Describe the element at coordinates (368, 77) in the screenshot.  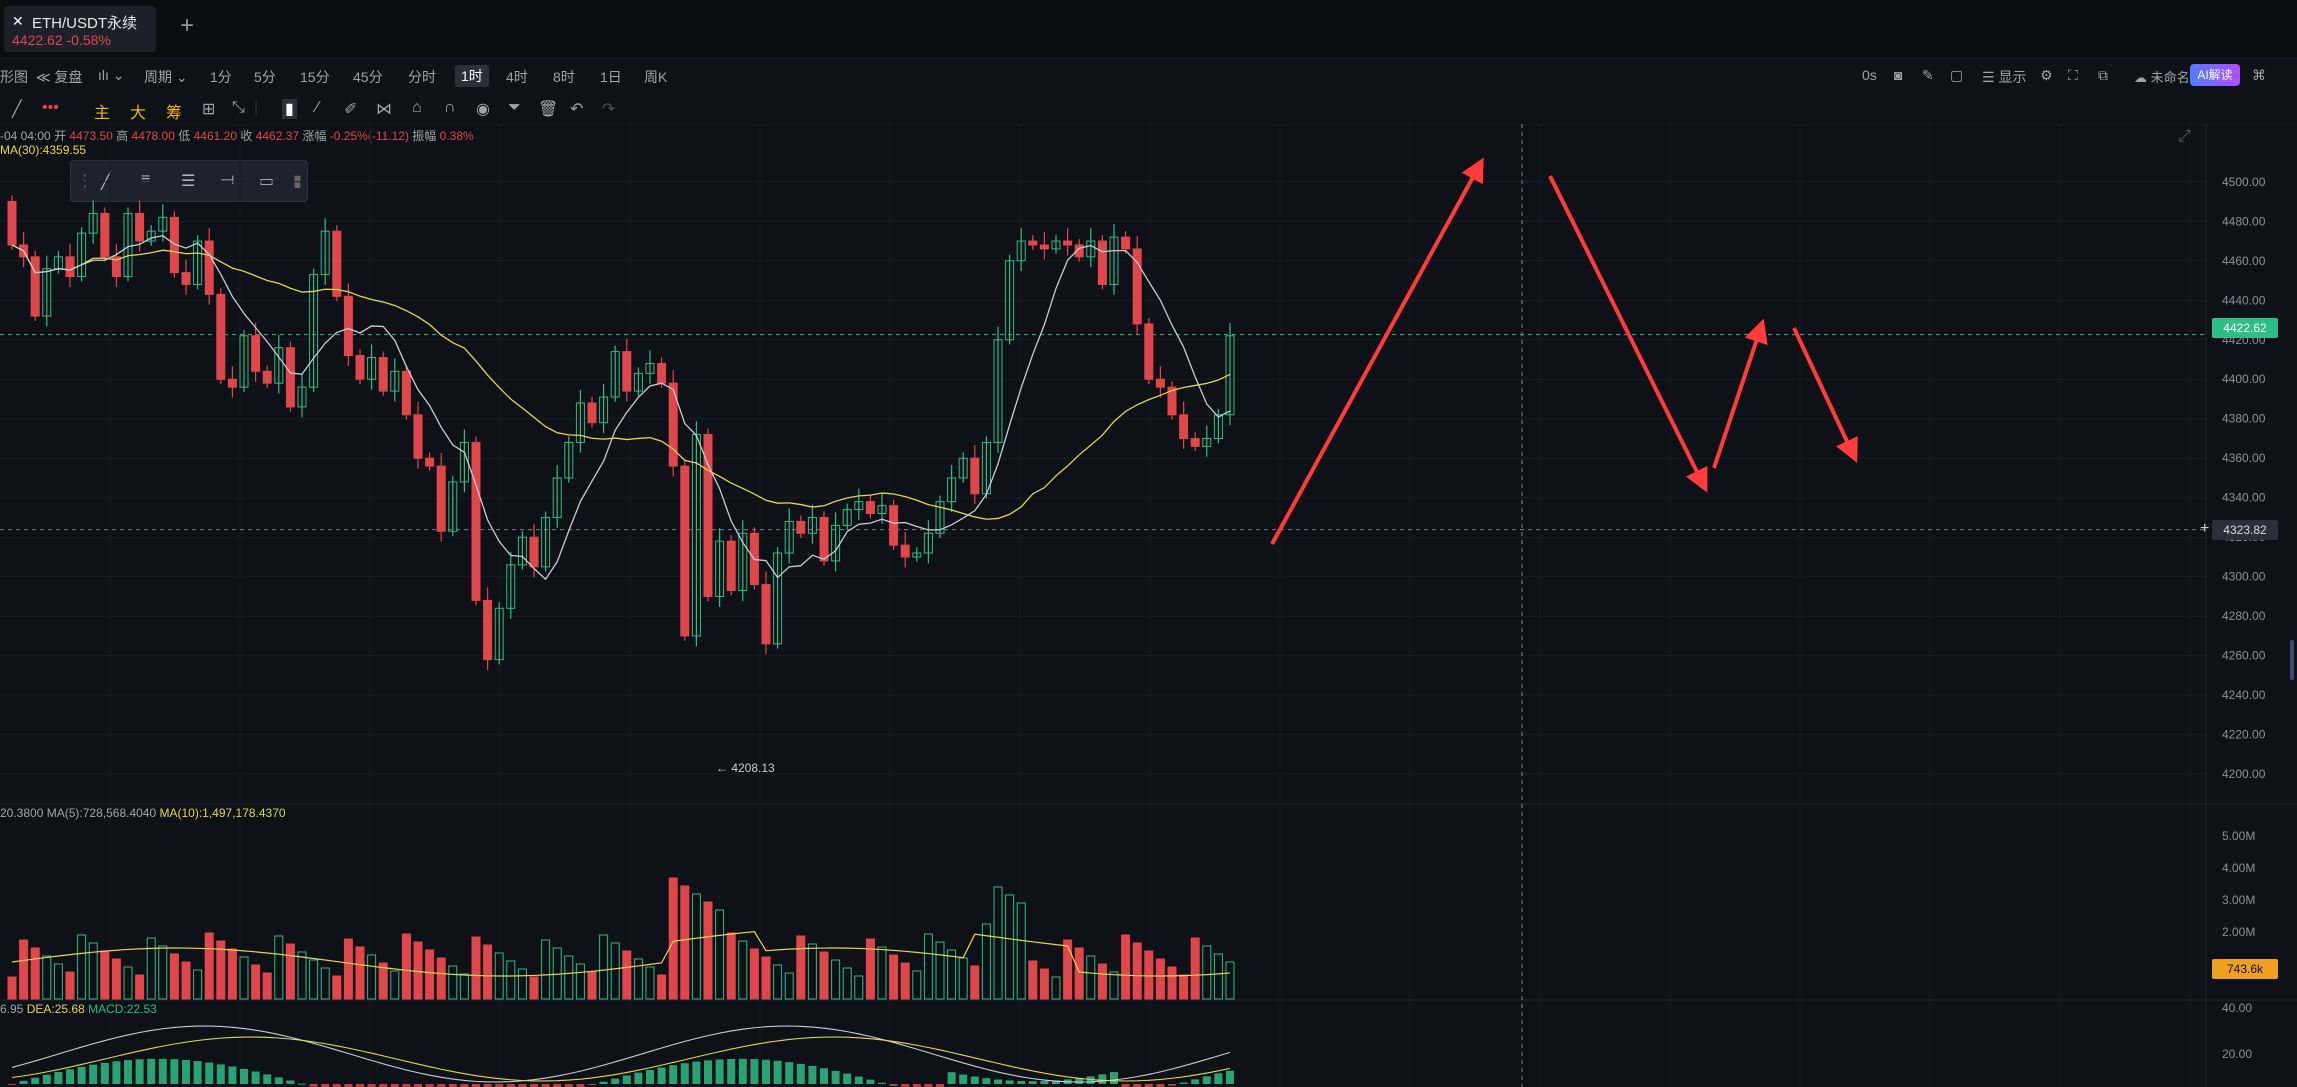
I see `period-45m: 45分` at that location.